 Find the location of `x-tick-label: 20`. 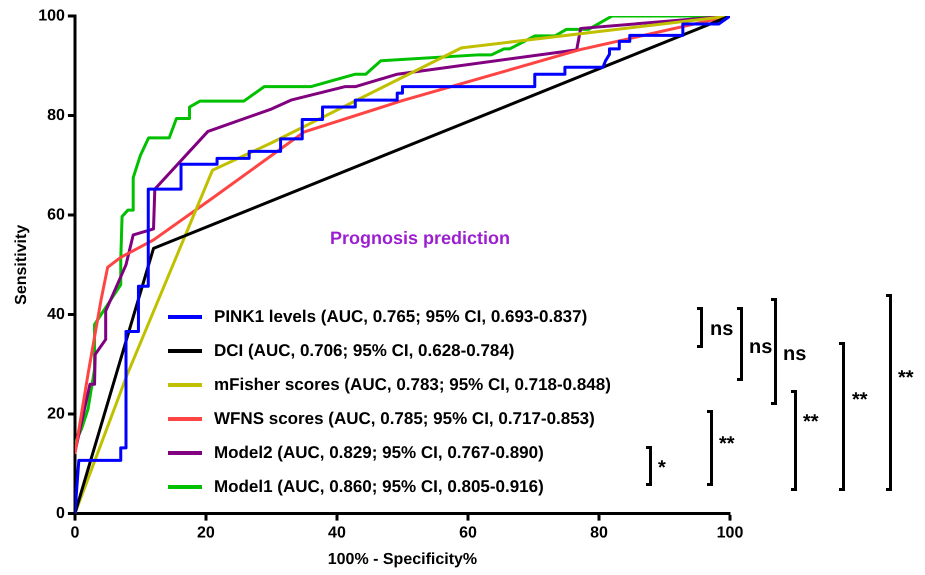

x-tick-label: 20 is located at coordinates (206, 533).